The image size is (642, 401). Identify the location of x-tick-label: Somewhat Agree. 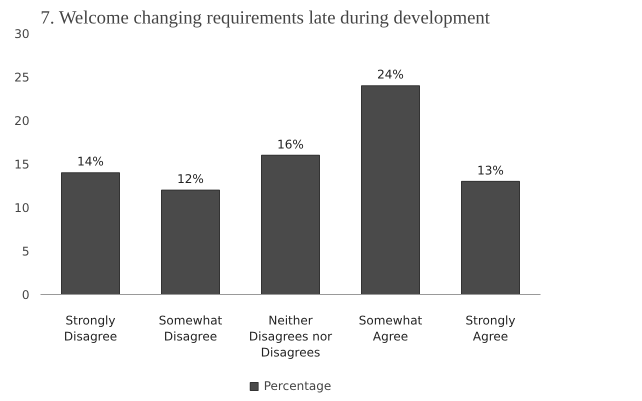
(390, 329).